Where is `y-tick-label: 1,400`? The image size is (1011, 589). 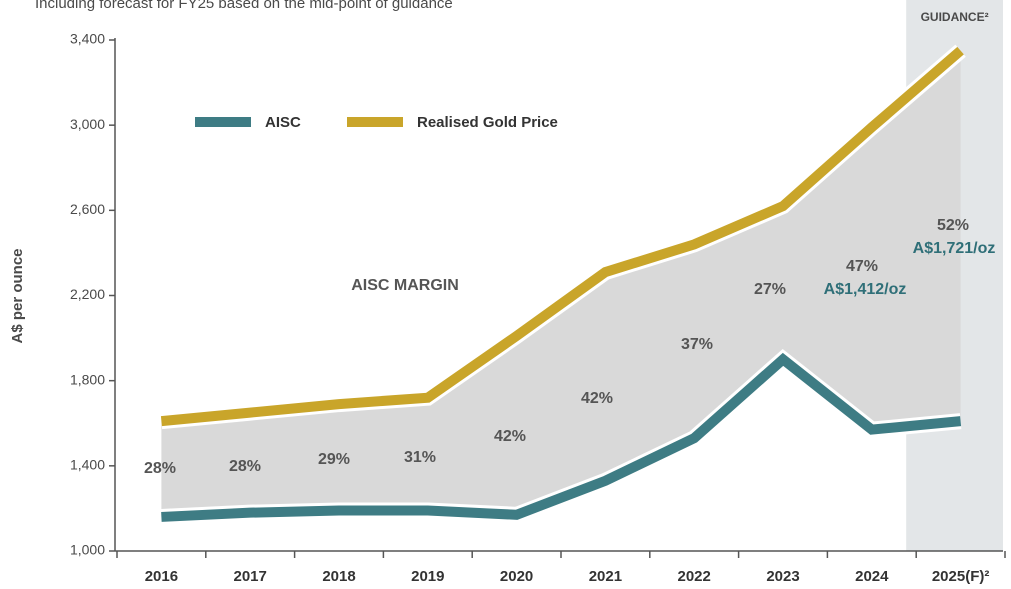
y-tick-label: 1,400 is located at coordinates (87, 465).